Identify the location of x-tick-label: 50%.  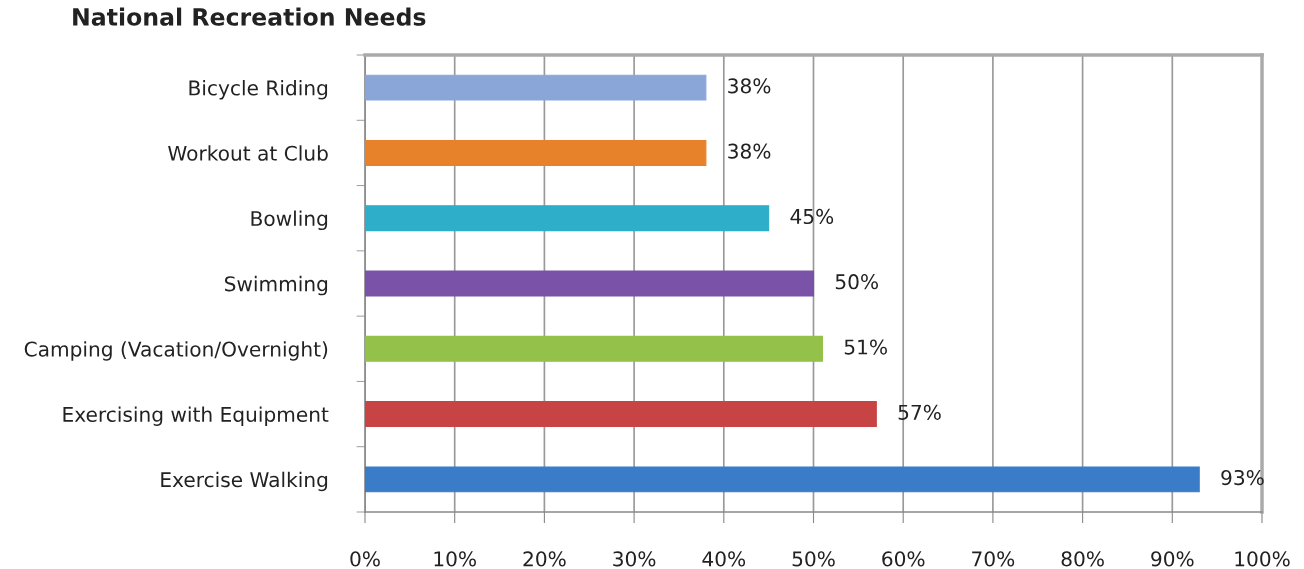
(813, 559).